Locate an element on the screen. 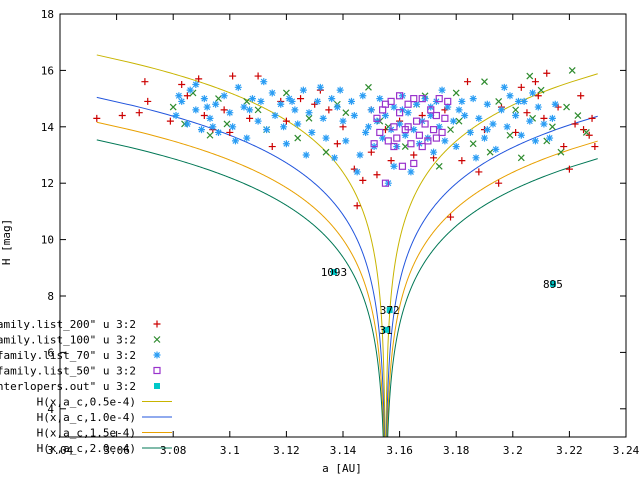 The image size is (640, 480). x-tick-label: 3.18 is located at coordinates (456, 450).